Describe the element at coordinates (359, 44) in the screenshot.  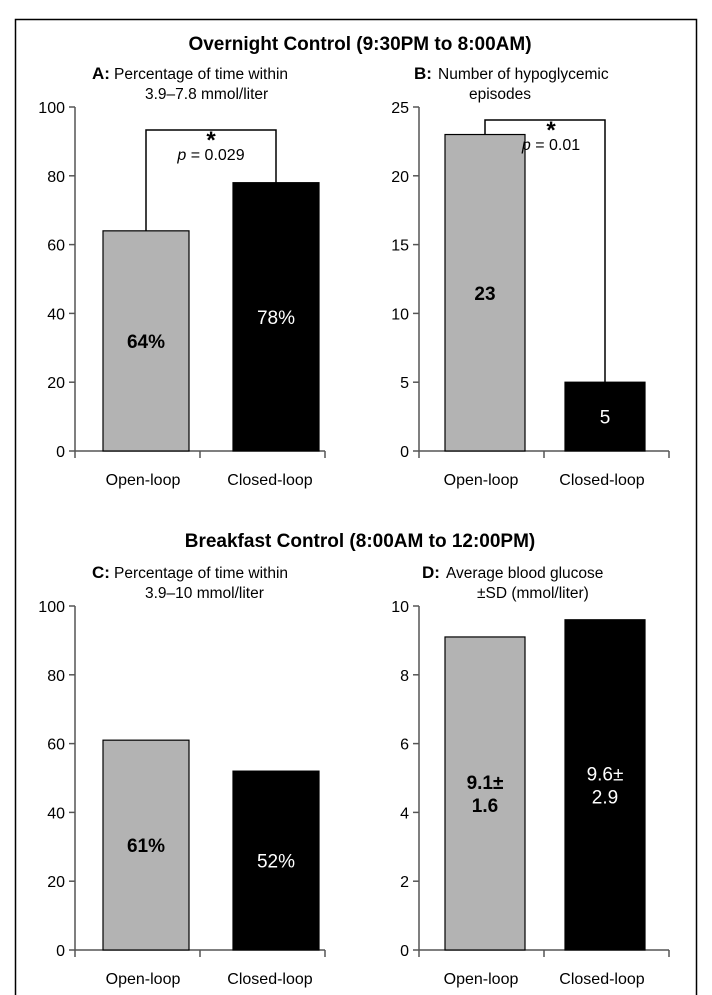
I see `section-title-overnight: Overnight Control (9:30PM to 8:00AM)` at that location.